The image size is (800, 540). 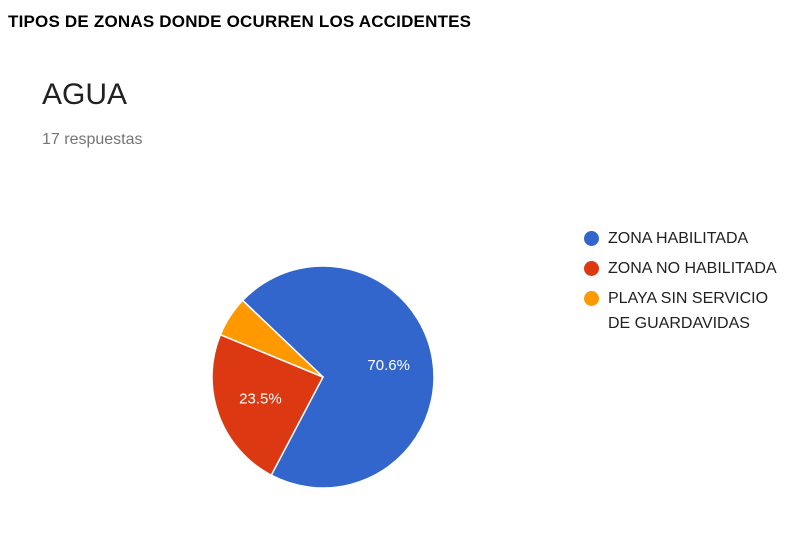 I want to click on pie-slice-label-0: 70.6%, so click(x=388, y=365).